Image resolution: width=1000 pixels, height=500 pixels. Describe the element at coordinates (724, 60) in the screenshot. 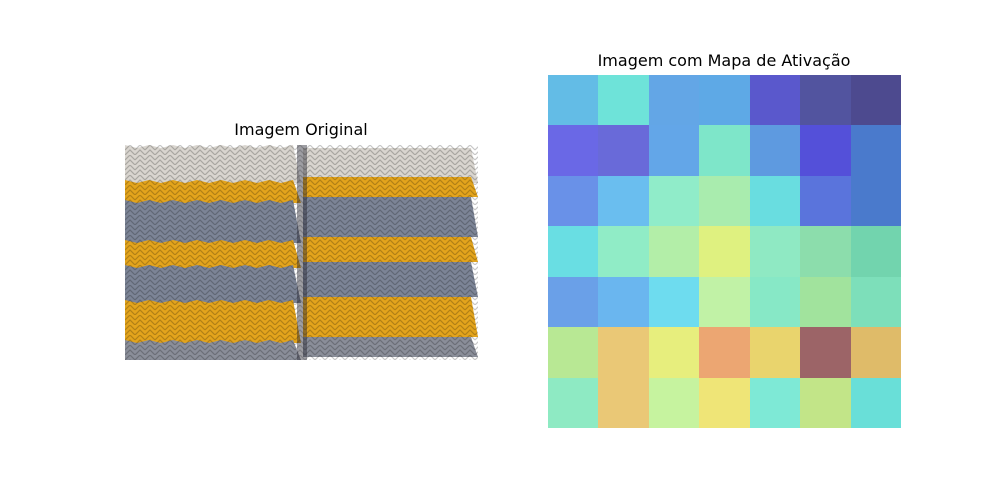

I see `activation-map-title: Imagem com Mapa de Ativação` at that location.